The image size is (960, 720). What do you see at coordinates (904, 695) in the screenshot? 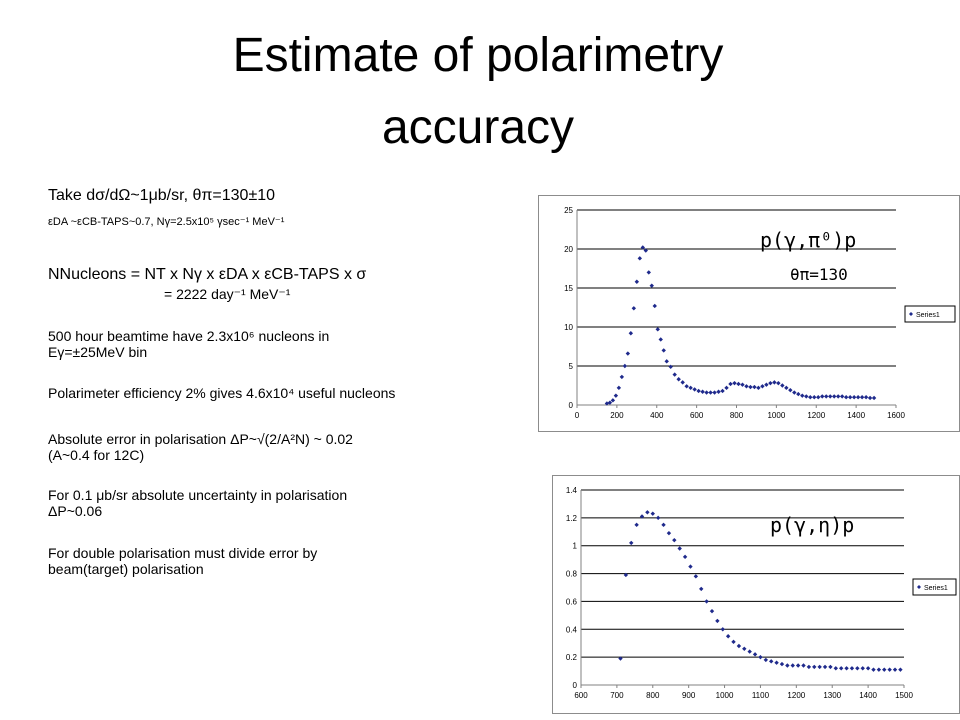
I see `x-tick-label: 1500` at bounding box center [904, 695].